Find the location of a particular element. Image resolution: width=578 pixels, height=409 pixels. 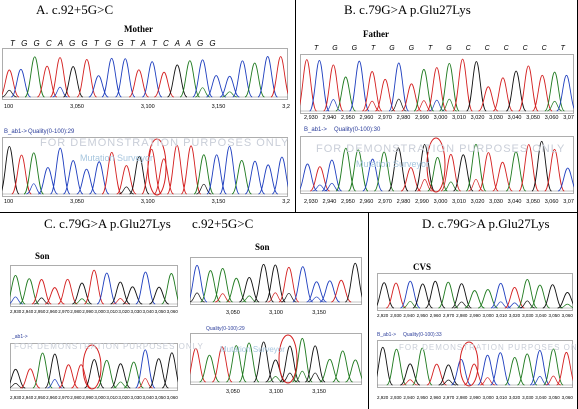

axis-tick-label: 3,060 is located at coordinates (567, 315).